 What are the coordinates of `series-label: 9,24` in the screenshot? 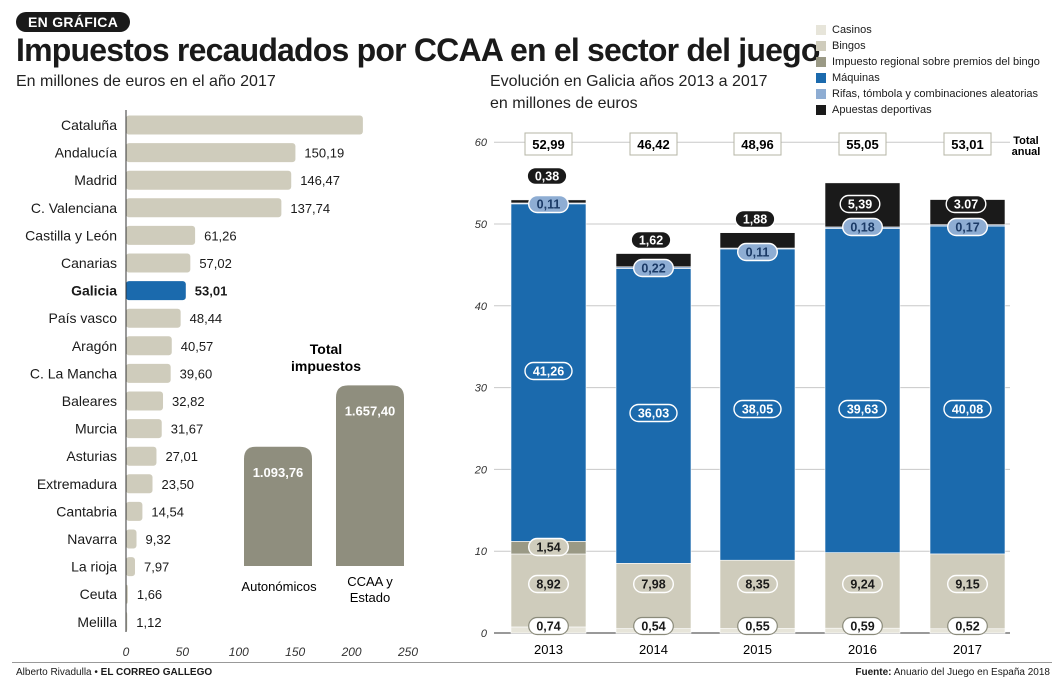 It's located at (862, 585).